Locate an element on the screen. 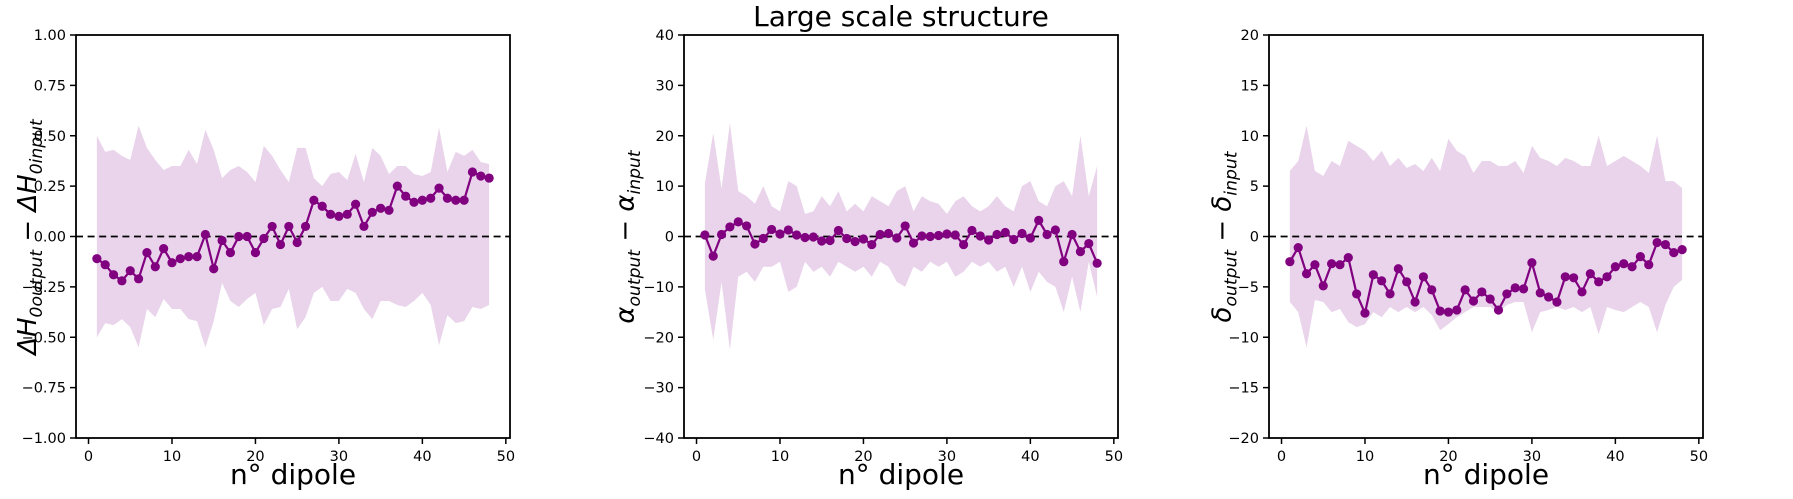 The height and width of the screenshot is (499, 1793). x-tick-label: 10 is located at coordinates (780, 457).